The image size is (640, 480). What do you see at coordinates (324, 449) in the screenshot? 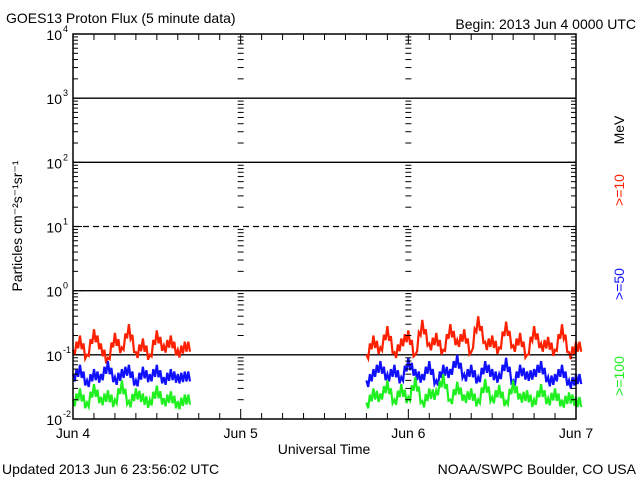
I see `x-axis-label: Universal Time` at bounding box center [324, 449].